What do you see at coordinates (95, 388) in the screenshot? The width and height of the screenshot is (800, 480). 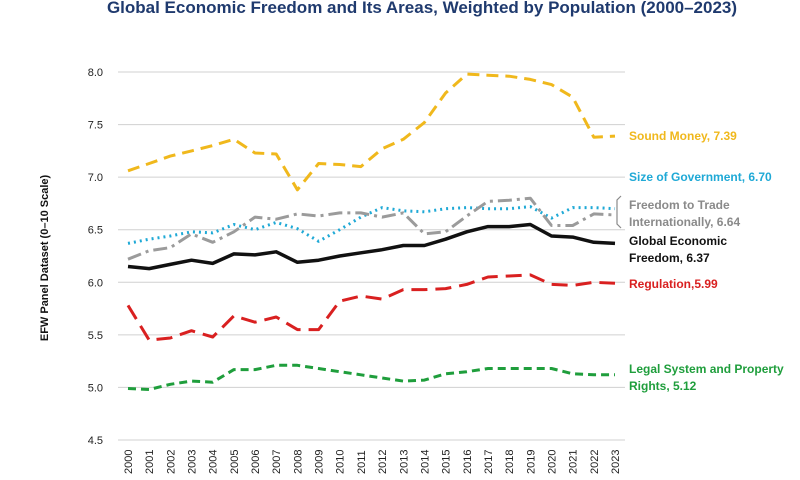 I see `y-tick-label: 5.0` at bounding box center [95, 388].